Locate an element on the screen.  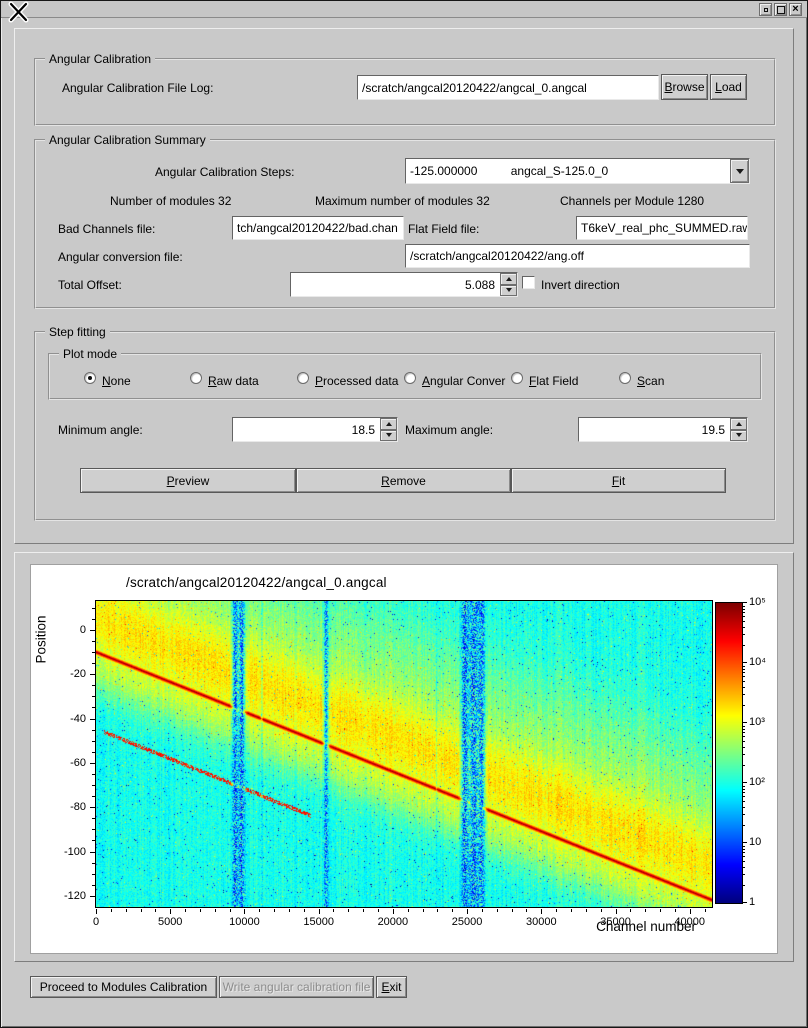
exit-button: Exit is located at coordinates (391, 987).